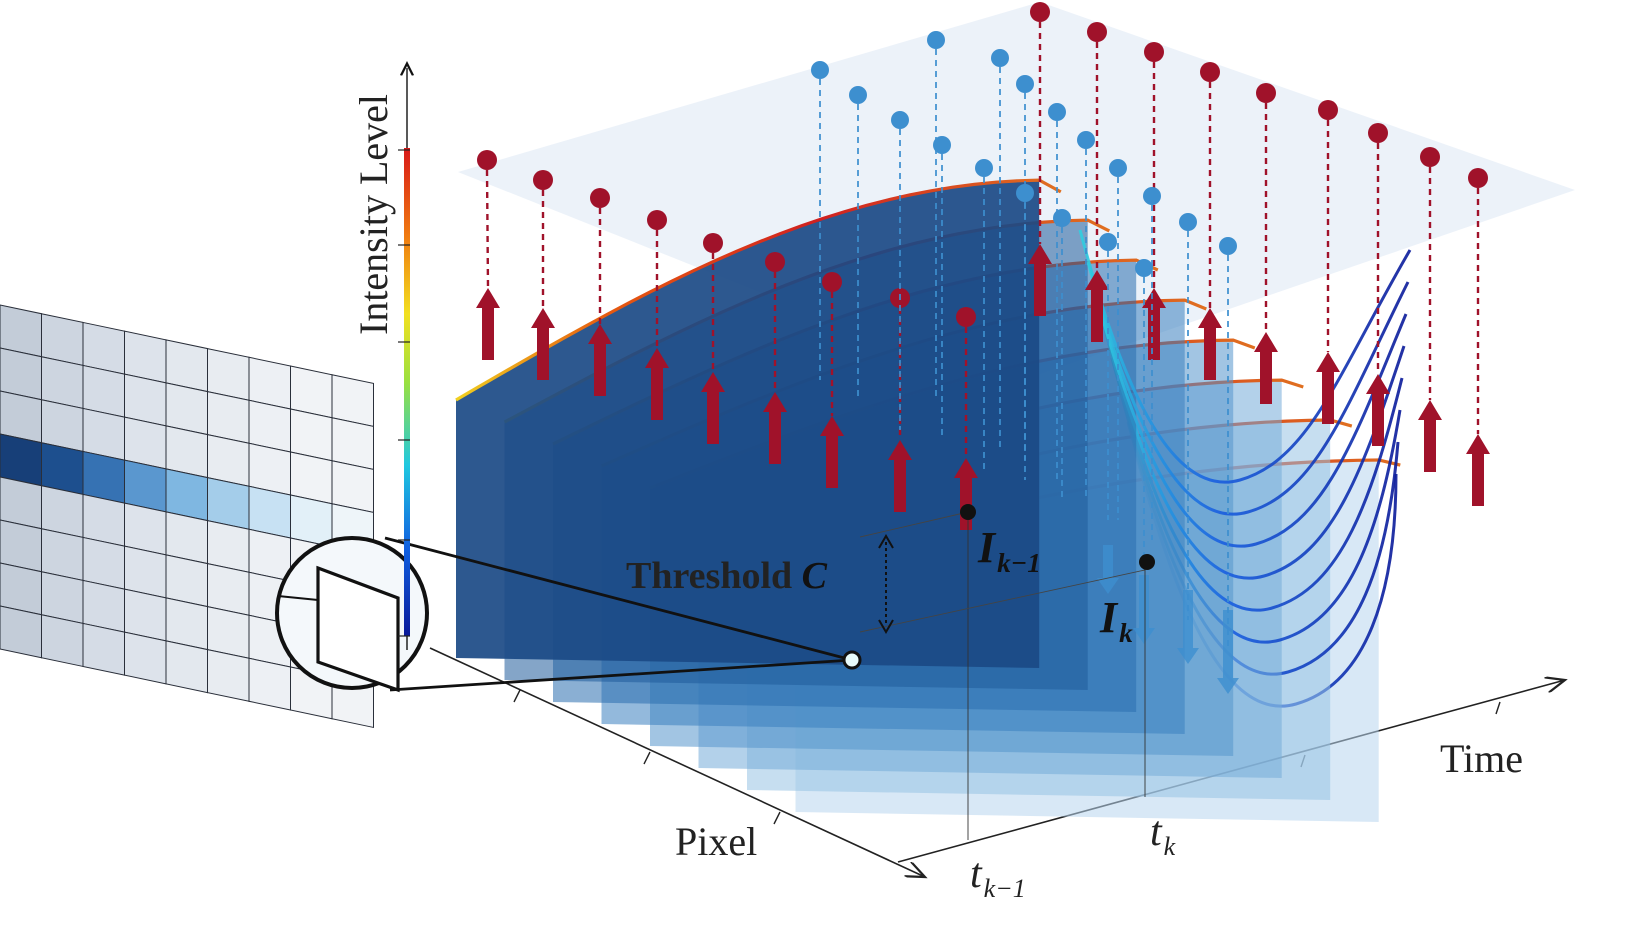  I want to click on point-ik, so click(1147, 562).